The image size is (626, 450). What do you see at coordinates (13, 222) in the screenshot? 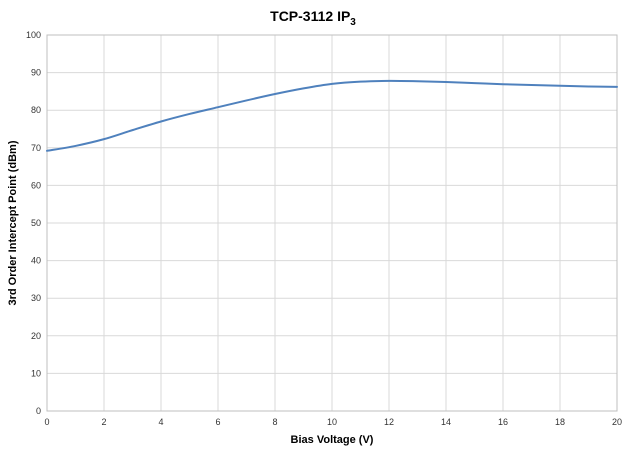
I see `y-axis-label: 3rd Order Intercept Point (dBm)` at bounding box center [13, 222].